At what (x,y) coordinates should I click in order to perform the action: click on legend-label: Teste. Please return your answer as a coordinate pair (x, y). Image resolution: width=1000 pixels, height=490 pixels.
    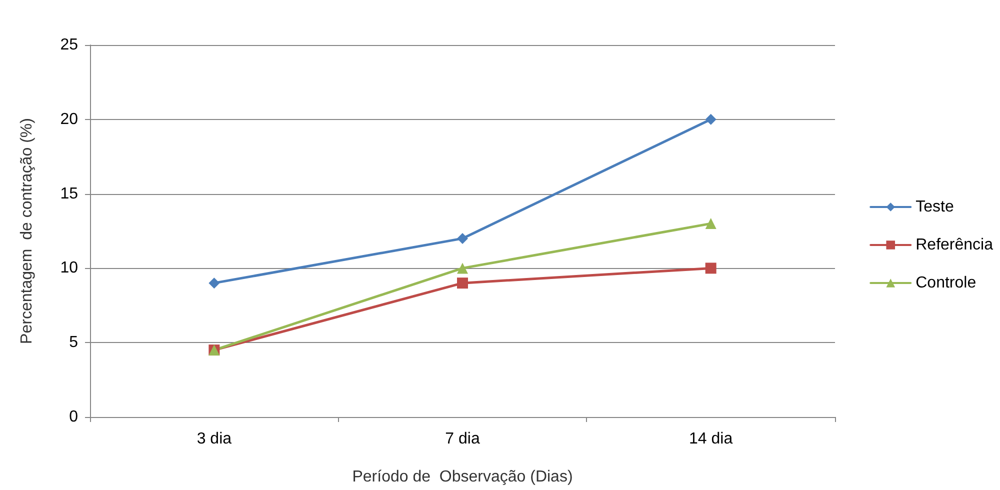
    Looking at the image, I should click on (935, 207).